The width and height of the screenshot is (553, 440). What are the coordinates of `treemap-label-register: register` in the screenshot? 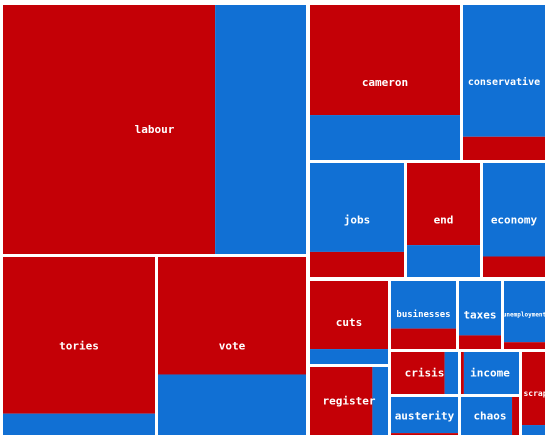 It's located at (349, 401).